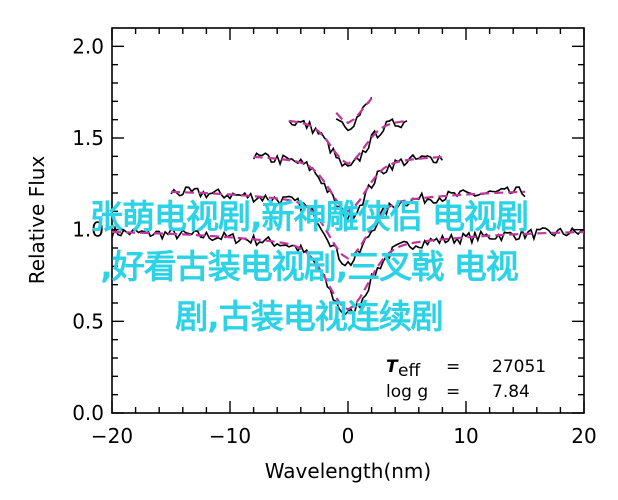 Image resolution: width=618 pixels, height=500 pixels. What do you see at coordinates (407, 392) in the screenshot?
I see `logg-symbol: log g` at bounding box center [407, 392].